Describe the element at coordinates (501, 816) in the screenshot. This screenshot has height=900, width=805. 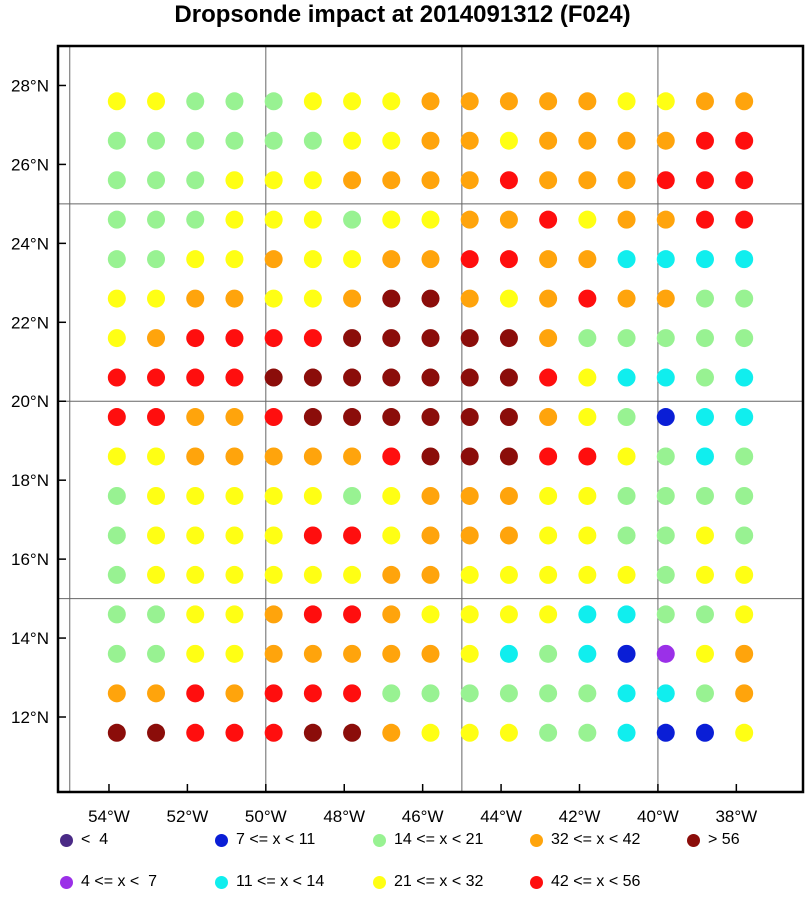
I see `x-tick-label: 44°W` at that location.